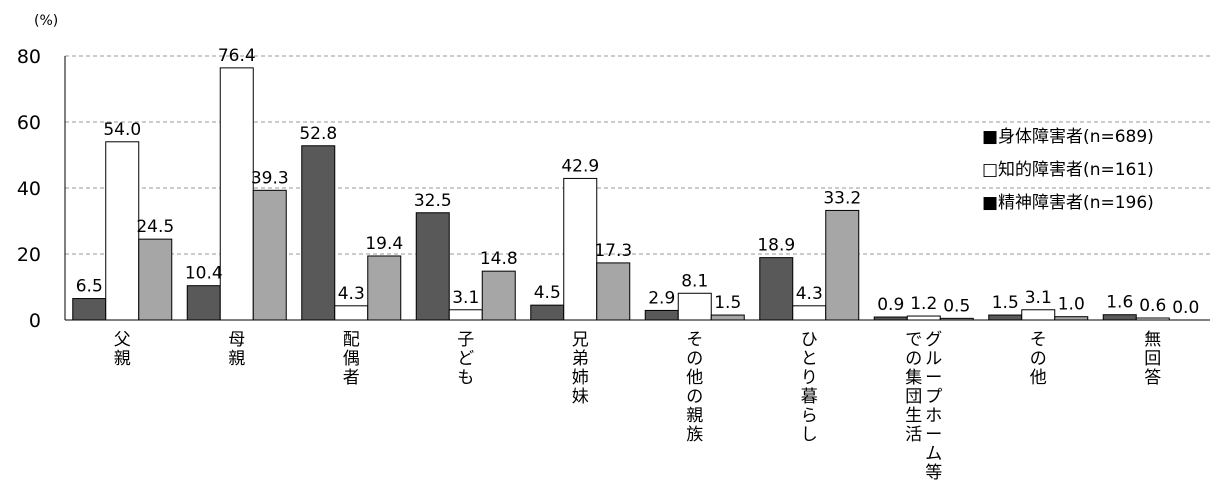  What do you see at coordinates (1068, 170) in the screenshot?
I see `legend-entry: □知的障害者(n=161)` at bounding box center [1068, 170].